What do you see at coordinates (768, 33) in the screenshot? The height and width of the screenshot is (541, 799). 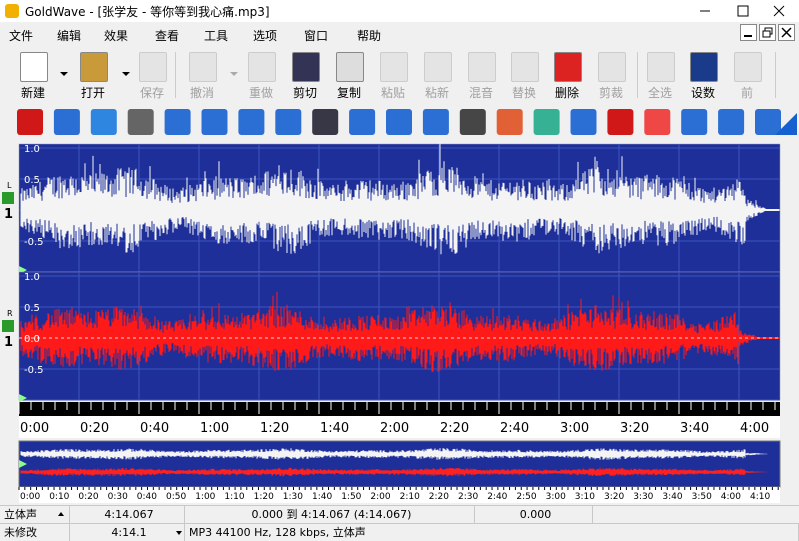 I see `mdi-controls` at bounding box center [768, 33].